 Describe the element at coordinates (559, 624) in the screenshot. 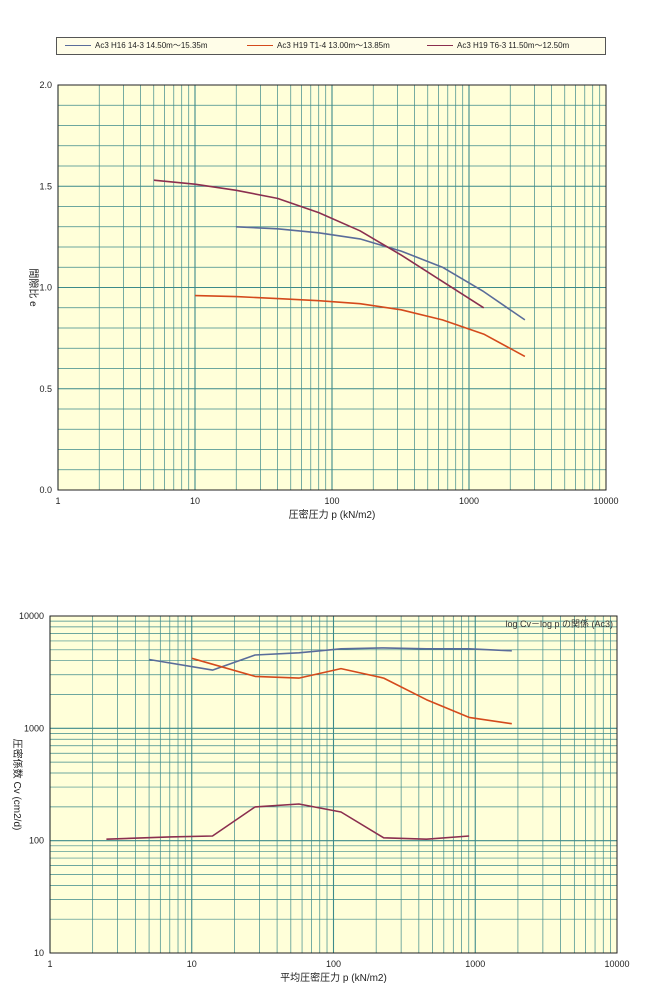

I see `chart-title: log Cv－log p の関係 (Ac3)` at that location.